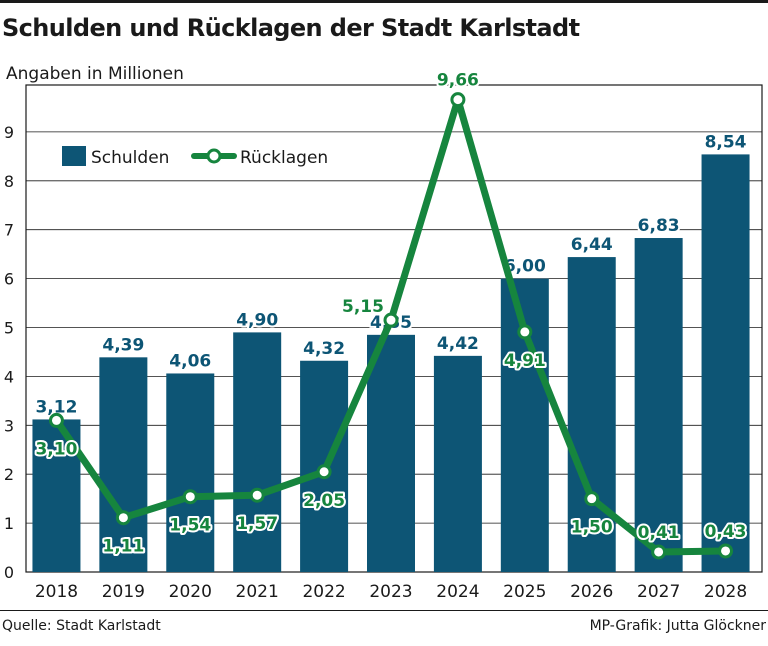 The height and width of the screenshot is (646, 768). What do you see at coordinates (363, 307) in the screenshot?
I see `line-value-label: 5,15` at bounding box center [363, 307].